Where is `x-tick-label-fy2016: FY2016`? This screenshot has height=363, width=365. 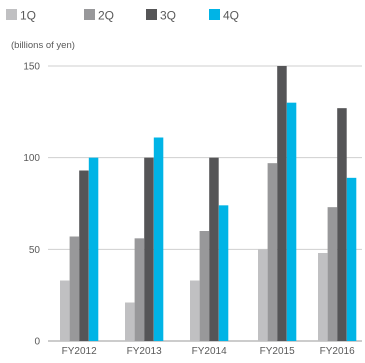
x-tick-label-fy2016: FY2016 is located at coordinates (337, 351).